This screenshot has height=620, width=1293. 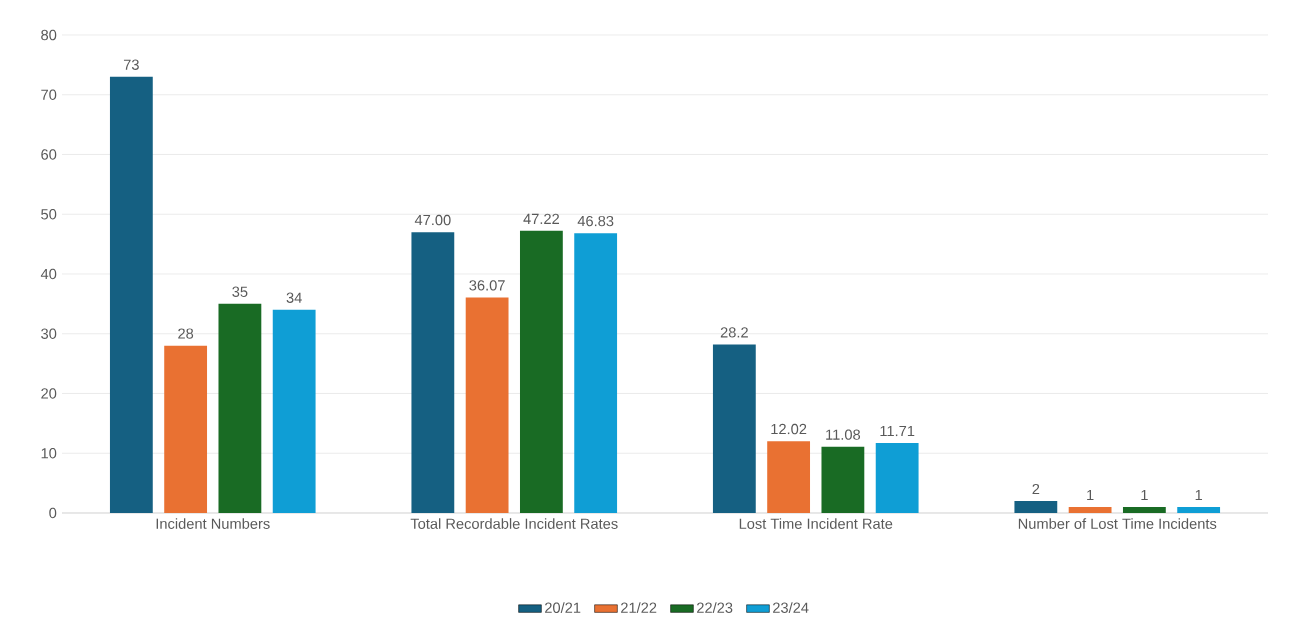 What do you see at coordinates (213, 523) in the screenshot?
I see `x-tick-label: Incident Numbers` at bounding box center [213, 523].